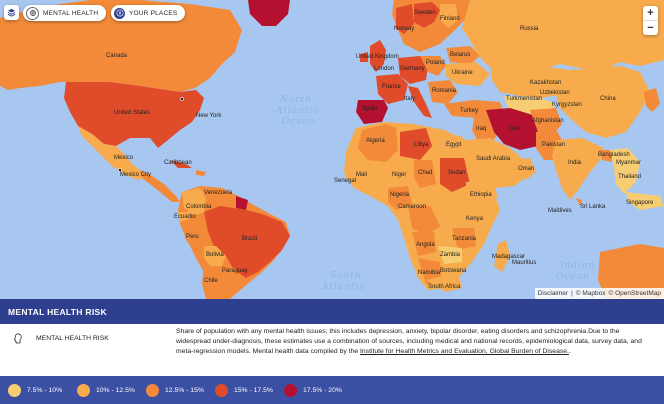  Describe the element at coordinates (563, 36) in the screenshot. I see `russia` at that location.